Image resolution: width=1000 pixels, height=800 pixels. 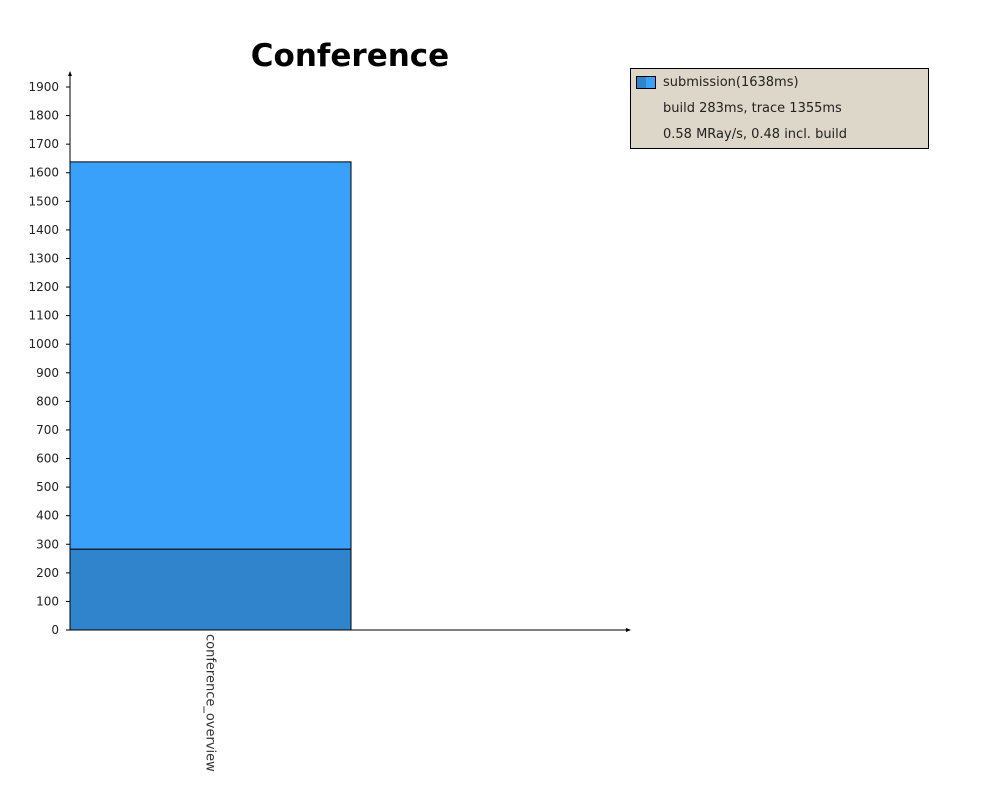 What do you see at coordinates (47, 516) in the screenshot?
I see `y-tick-label: 400` at bounding box center [47, 516].